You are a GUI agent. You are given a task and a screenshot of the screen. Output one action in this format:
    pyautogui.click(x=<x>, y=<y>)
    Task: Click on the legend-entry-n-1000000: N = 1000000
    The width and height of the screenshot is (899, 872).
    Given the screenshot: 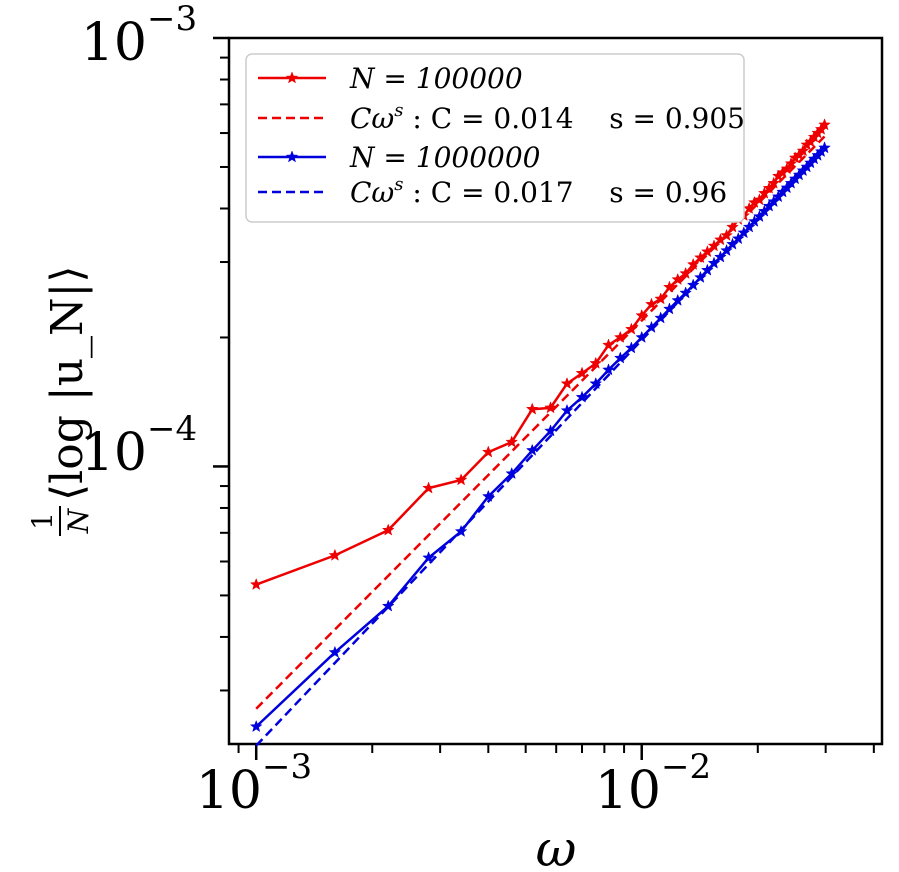 What is the action you would take?
    pyautogui.click(x=399, y=157)
    